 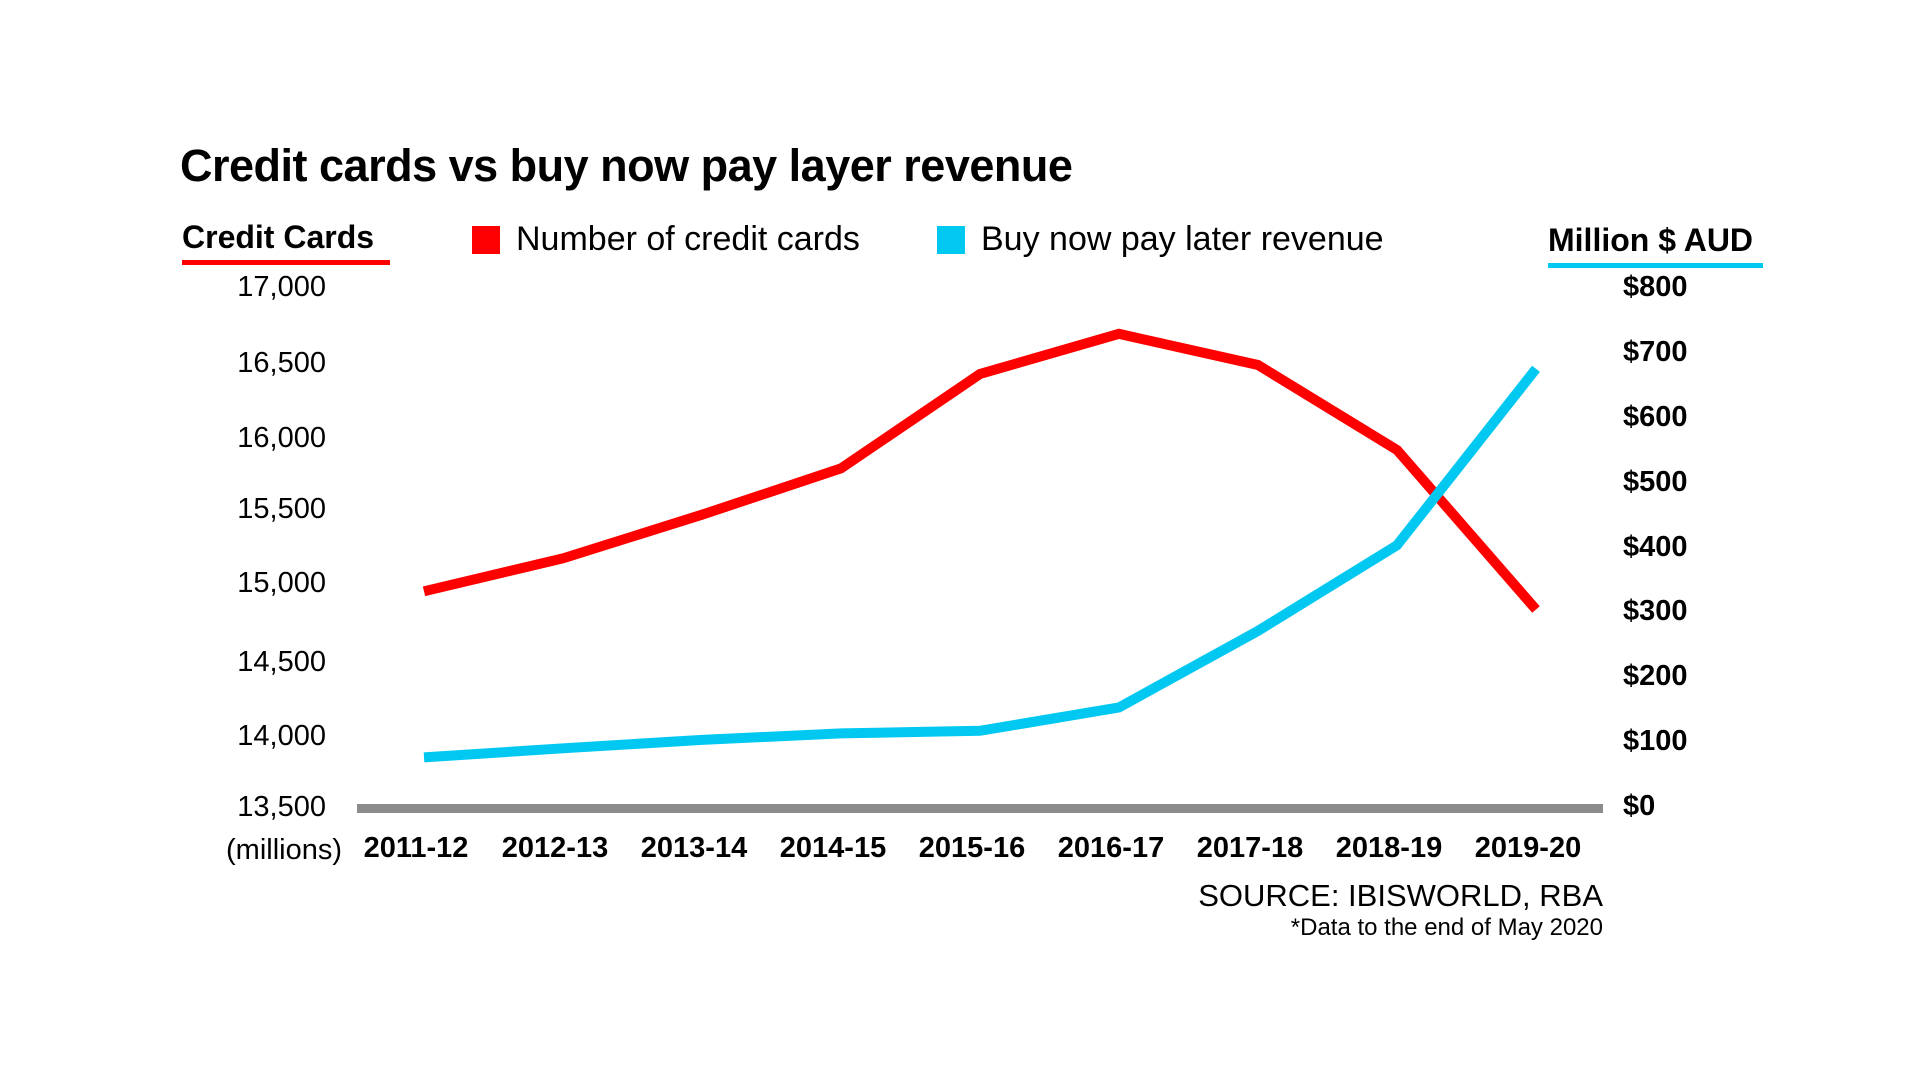 I want to click on left-y-tick: 14,000, so click(x=281, y=736).